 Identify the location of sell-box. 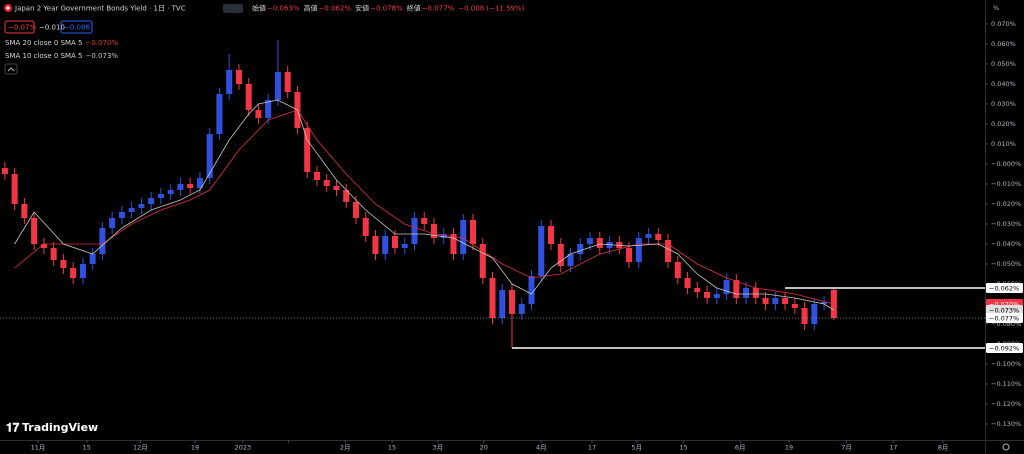
(19, 27).